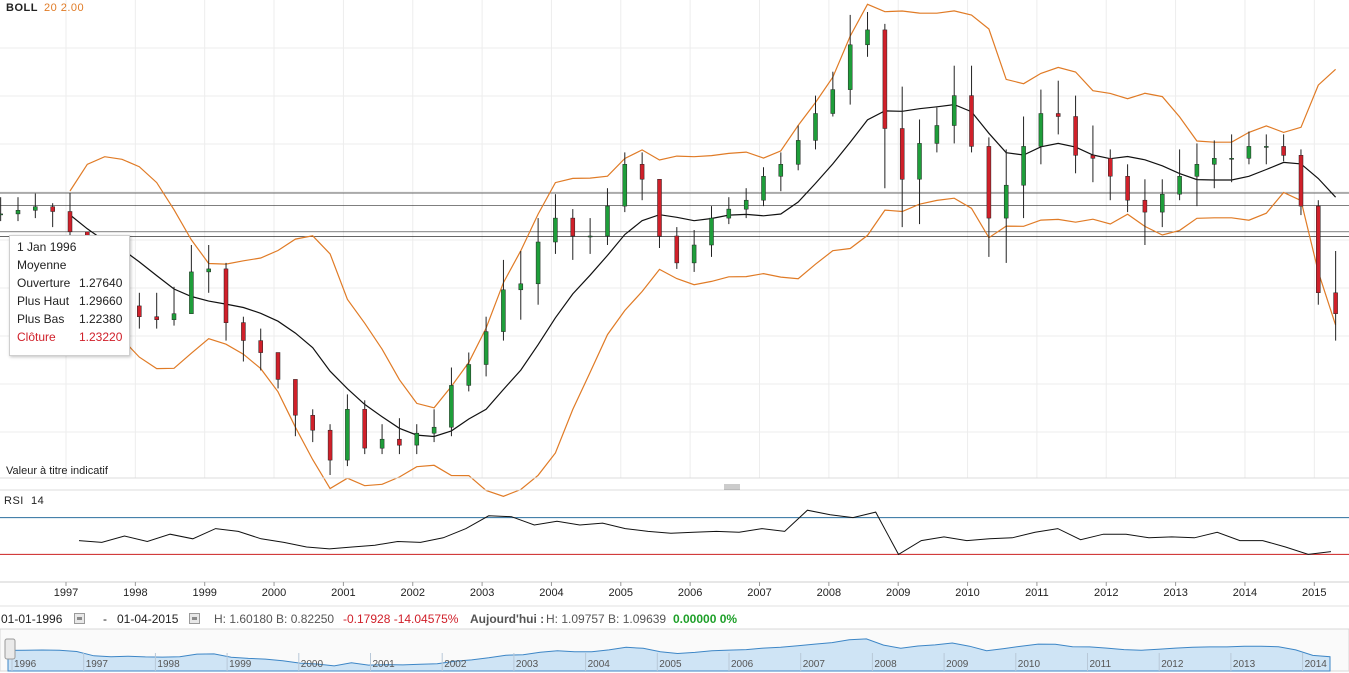  What do you see at coordinates (742, 664) in the screenshot?
I see `navigator-year-label: 2006` at bounding box center [742, 664].